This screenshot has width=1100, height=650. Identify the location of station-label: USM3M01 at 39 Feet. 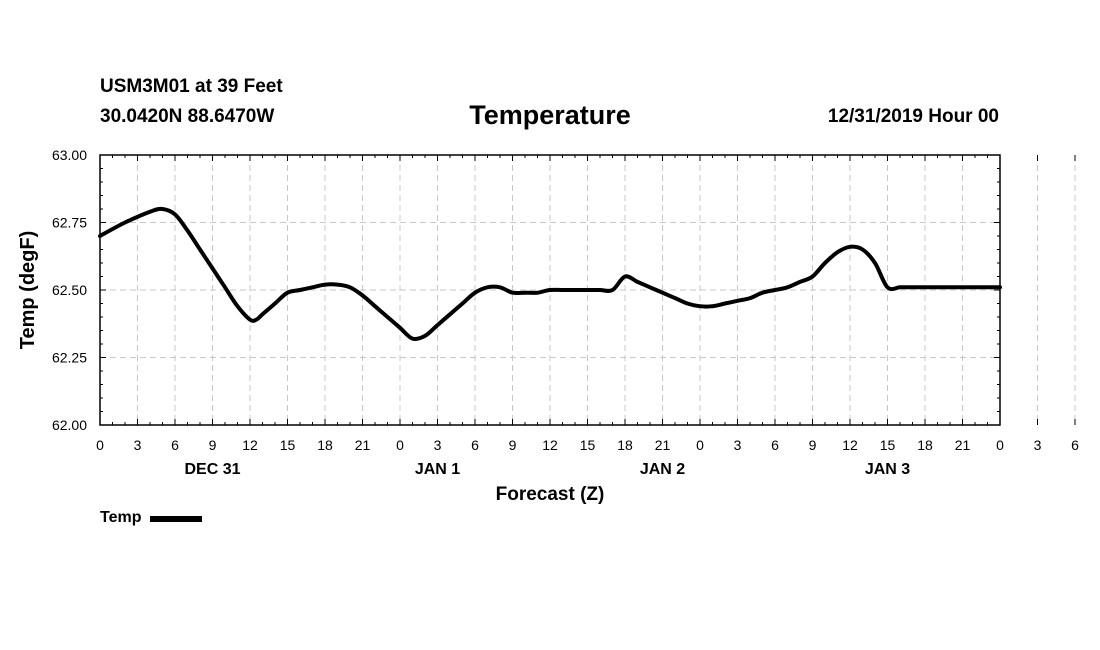
(191, 86).